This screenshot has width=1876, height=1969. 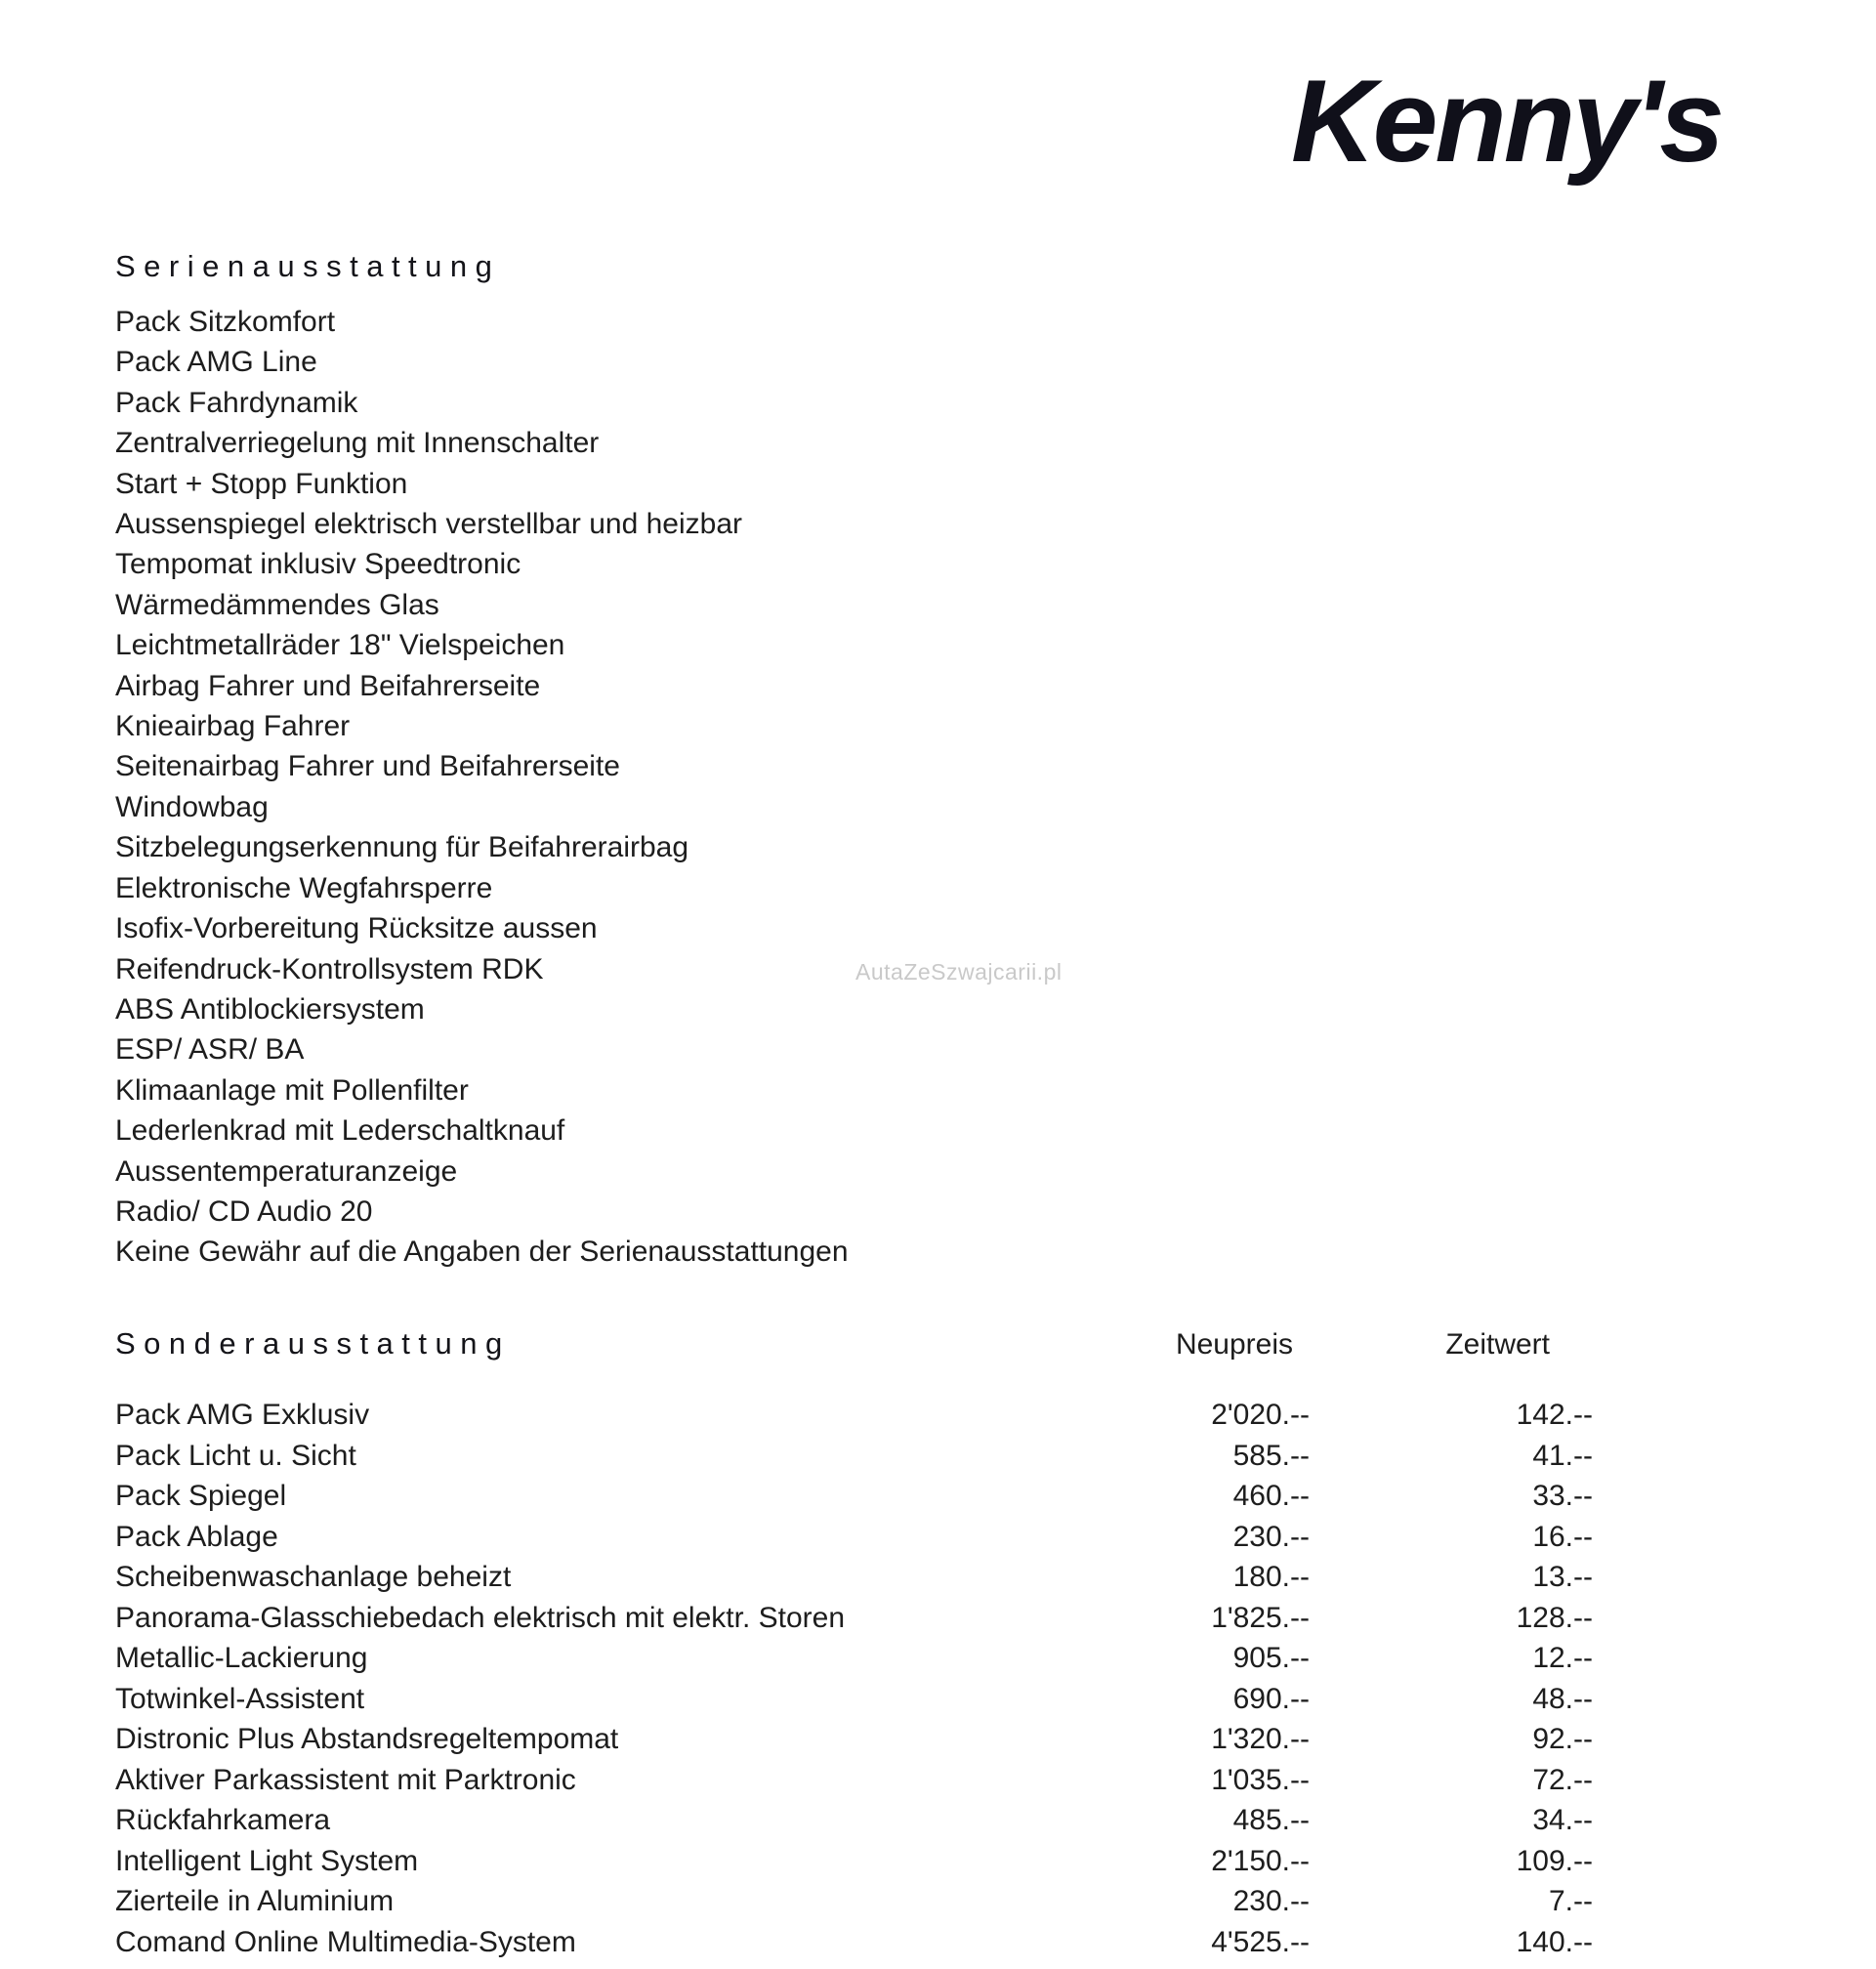 I want to click on serien-item: Pack Sitzkomfort, so click(x=226, y=322).